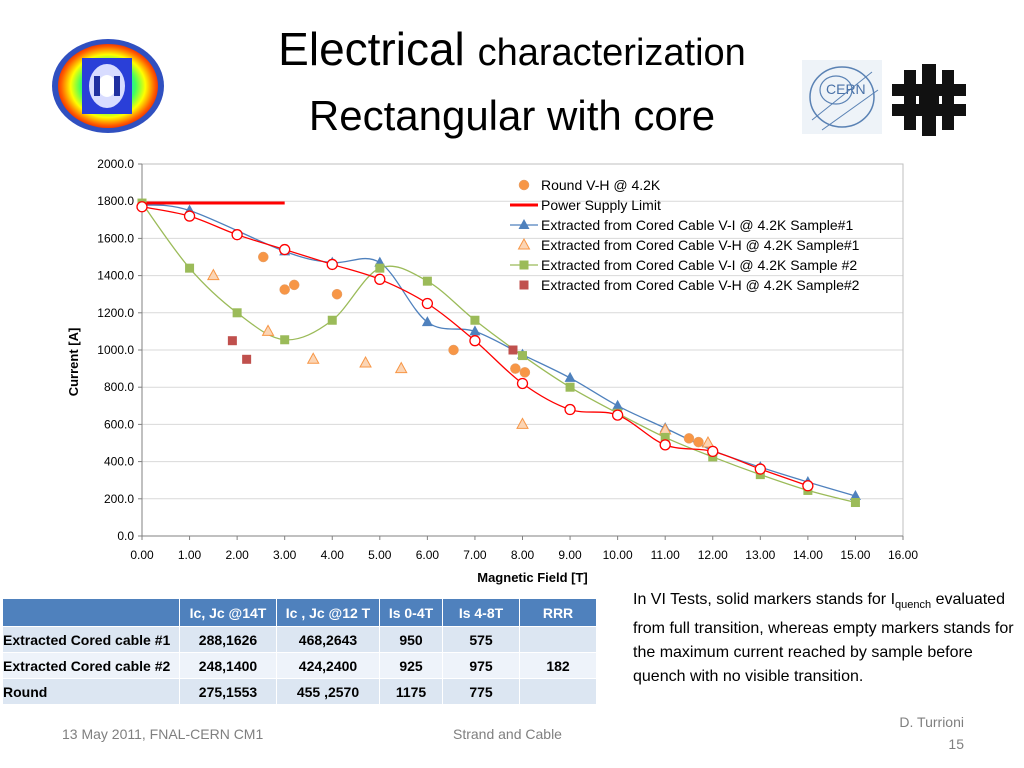 This screenshot has height=768, width=1024. What do you see at coordinates (855, 555) in the screenshot?
I see `x-tick-label: 15.00` at bounding box center [855, 555].